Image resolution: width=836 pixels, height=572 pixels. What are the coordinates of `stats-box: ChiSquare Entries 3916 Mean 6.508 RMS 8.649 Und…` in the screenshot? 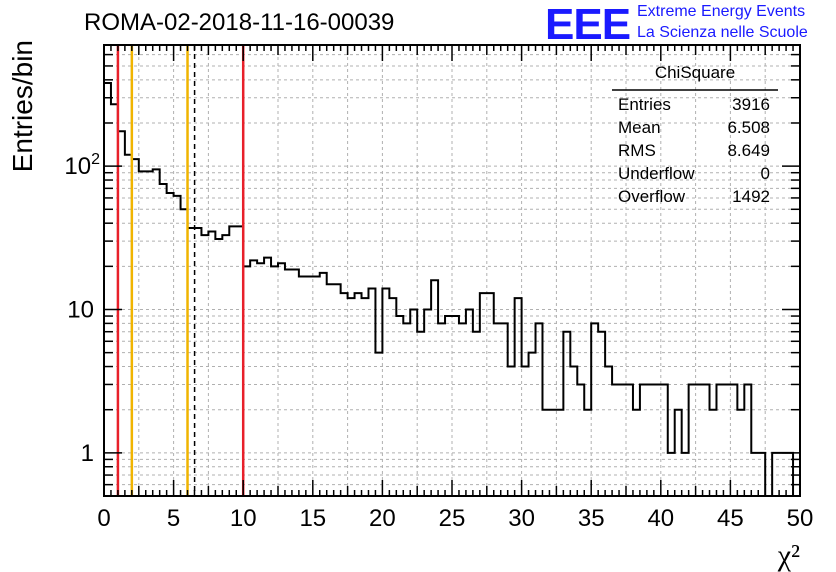 It's located at (695, 134).